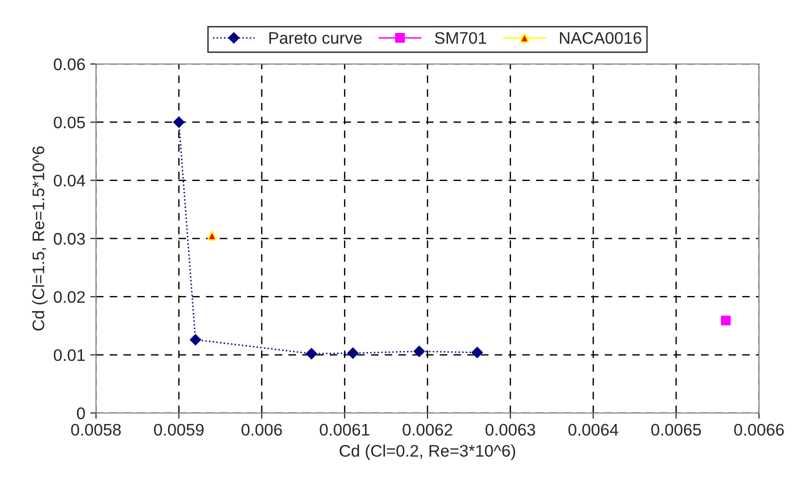  What do you see at coordinates (70, 180) in the screenshot?
I see `y-tick-label: 0.04` at bounding box center [70, 180].